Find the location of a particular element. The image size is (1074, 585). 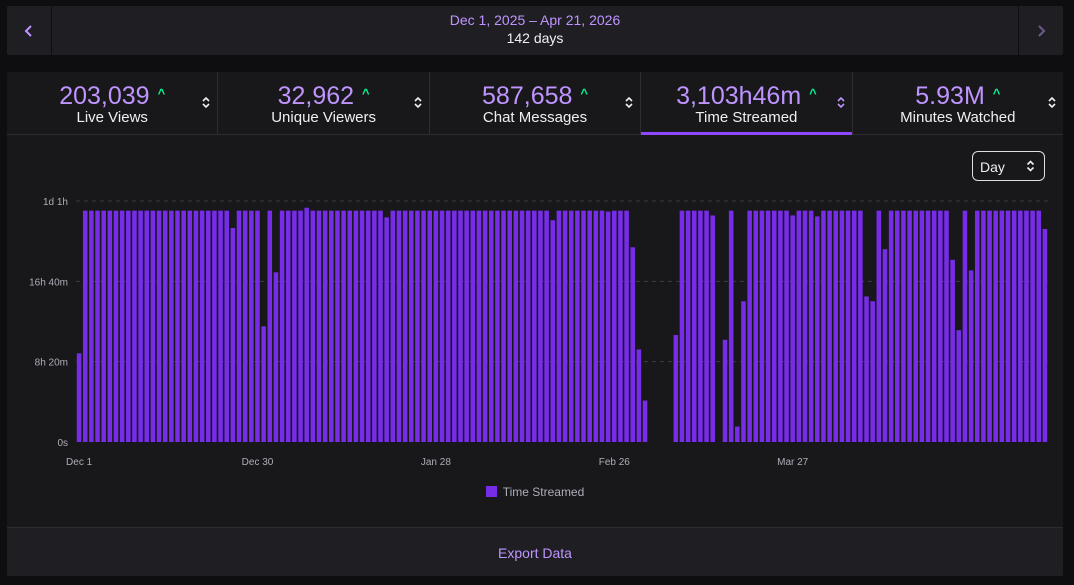

stat-minutes-watched: 5.93M ^ Minutes Watched is located at coordinates (958, 103).